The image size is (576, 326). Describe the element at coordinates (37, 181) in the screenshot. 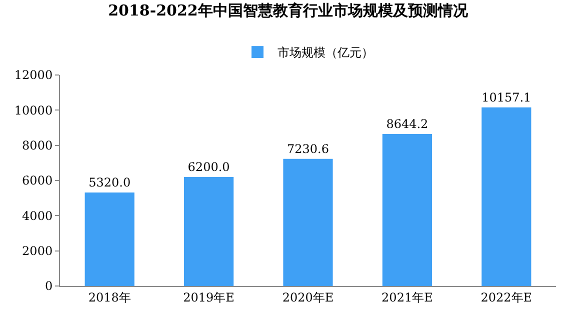

I see `y-tick-label: 6000` at that location.